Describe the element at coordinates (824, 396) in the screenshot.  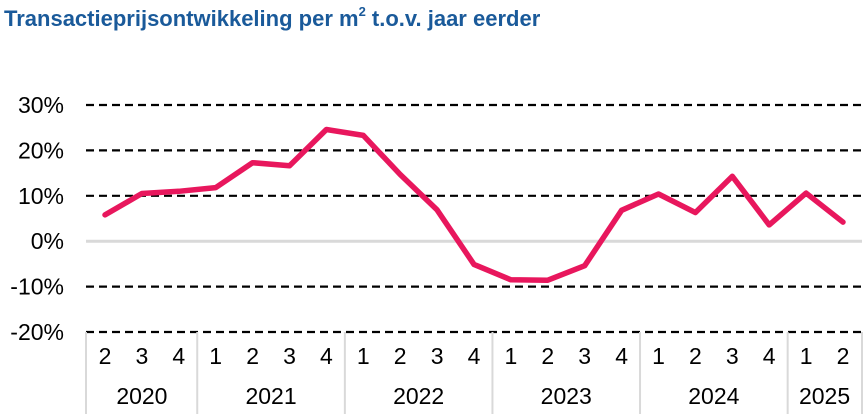
I see `x-year-label: 2025` at that location.